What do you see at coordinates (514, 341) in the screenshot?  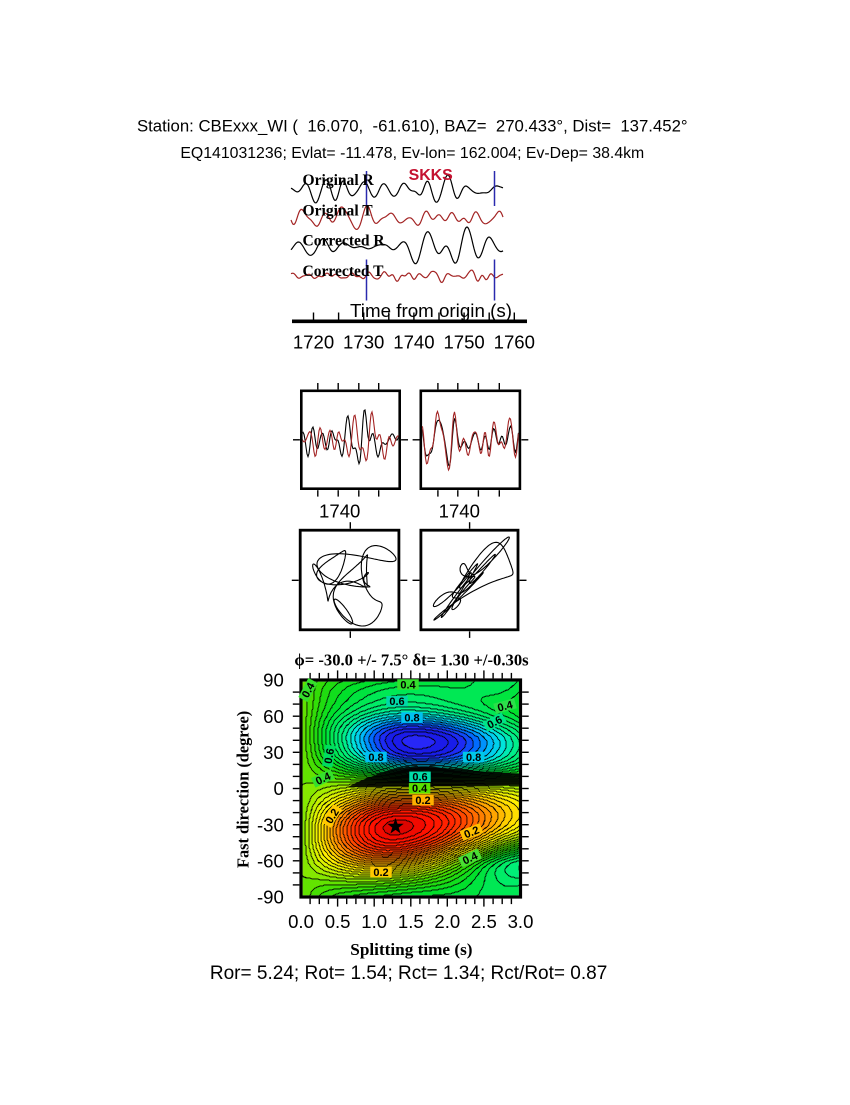 I see `svg-text: 1760` at bounding box center [514, 341].